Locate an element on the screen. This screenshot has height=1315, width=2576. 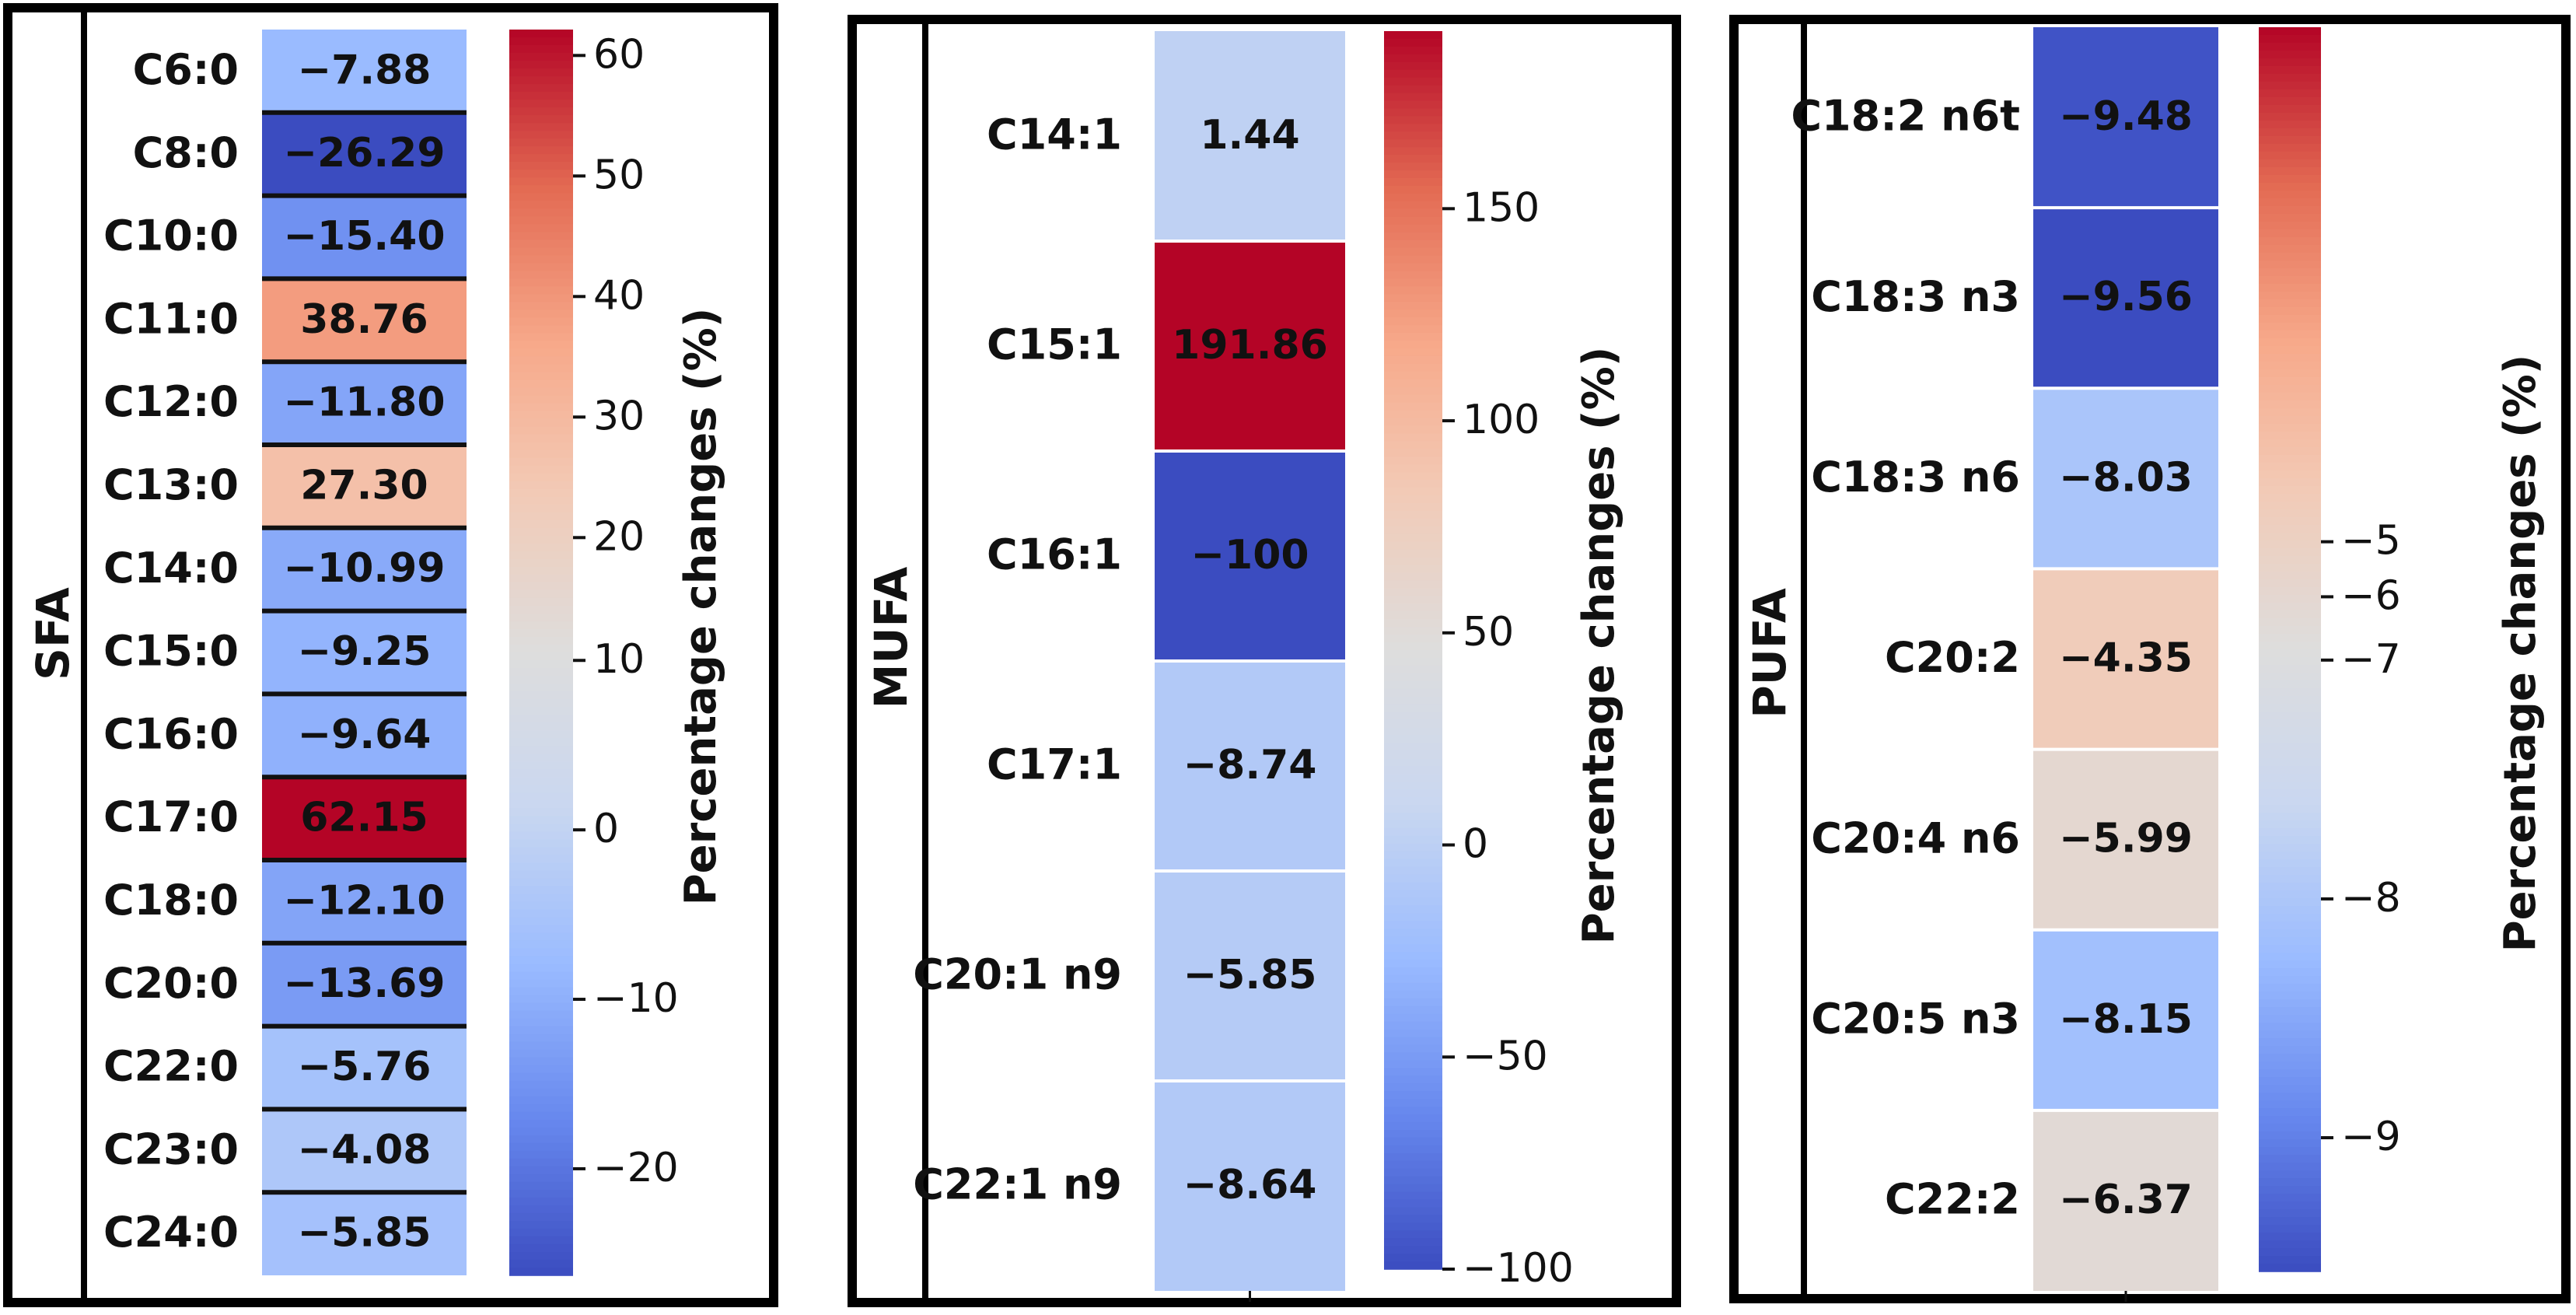
cell-value-label: −8.64 is located at coordinates (1250, 1185).